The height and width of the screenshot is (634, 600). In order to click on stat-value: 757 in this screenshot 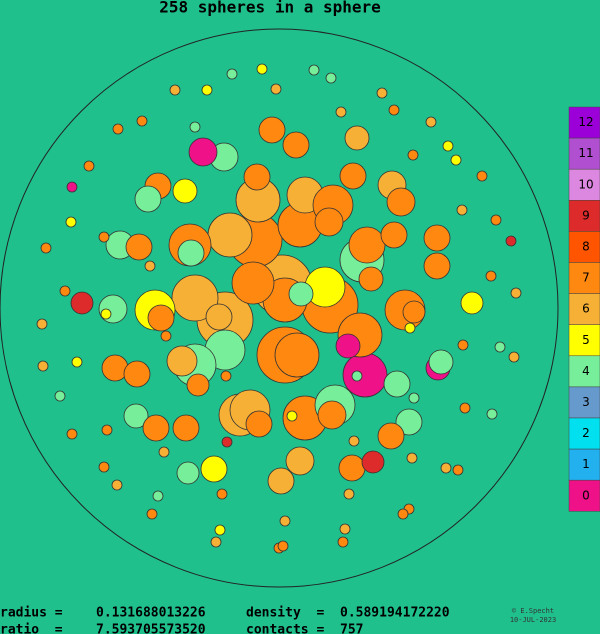, I will do `click(351, 628)`.